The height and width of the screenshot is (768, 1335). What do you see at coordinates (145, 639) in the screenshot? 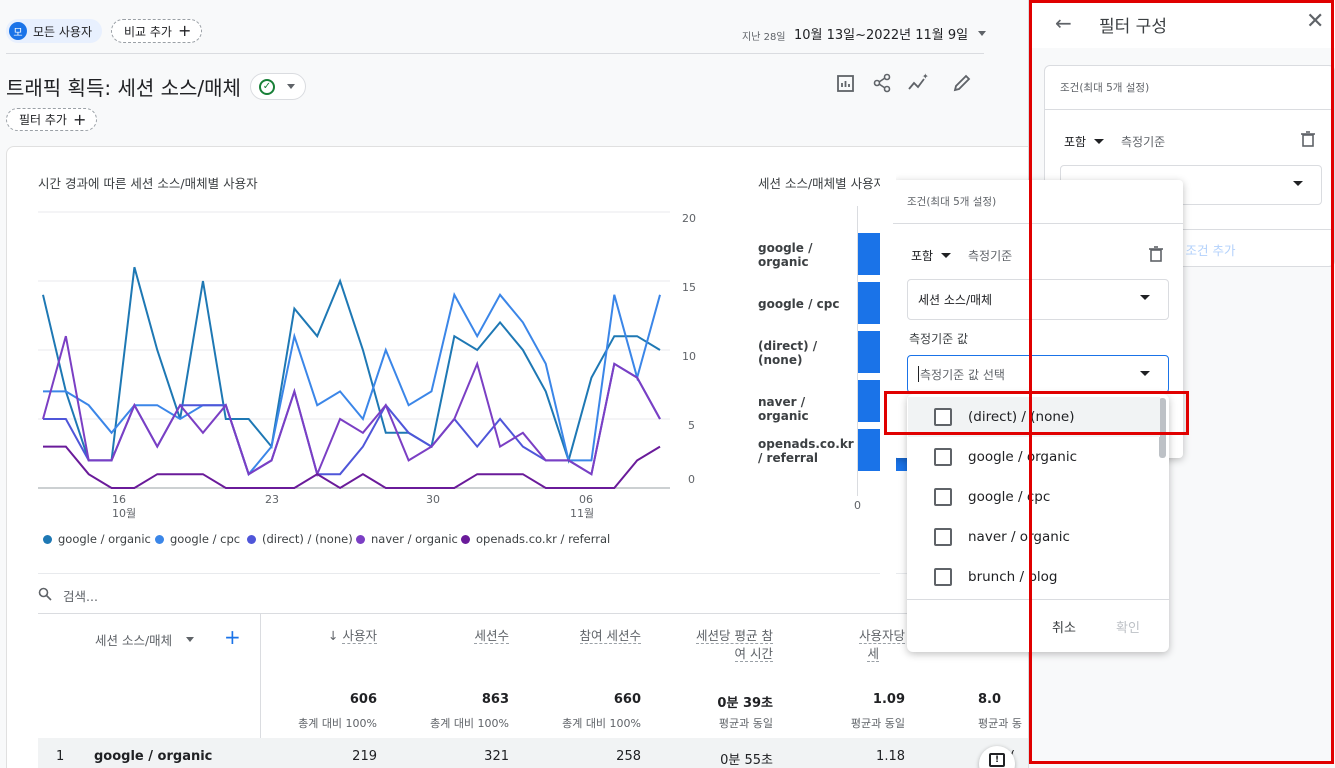
I see `dimension-selector: 세션 소스/매체` at bounding box center [145, 639].